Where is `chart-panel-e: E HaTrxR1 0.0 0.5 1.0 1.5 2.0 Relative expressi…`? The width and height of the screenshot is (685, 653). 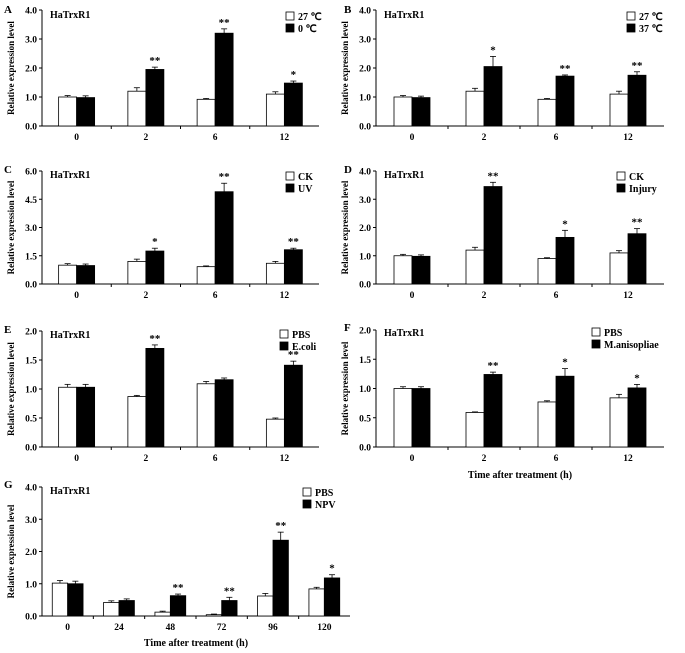
chart-panel-e: E HaTrxR1 0.0 0.5 1.0 1.5 2.0 Relative expressi… is located at coordinates (161, 394).